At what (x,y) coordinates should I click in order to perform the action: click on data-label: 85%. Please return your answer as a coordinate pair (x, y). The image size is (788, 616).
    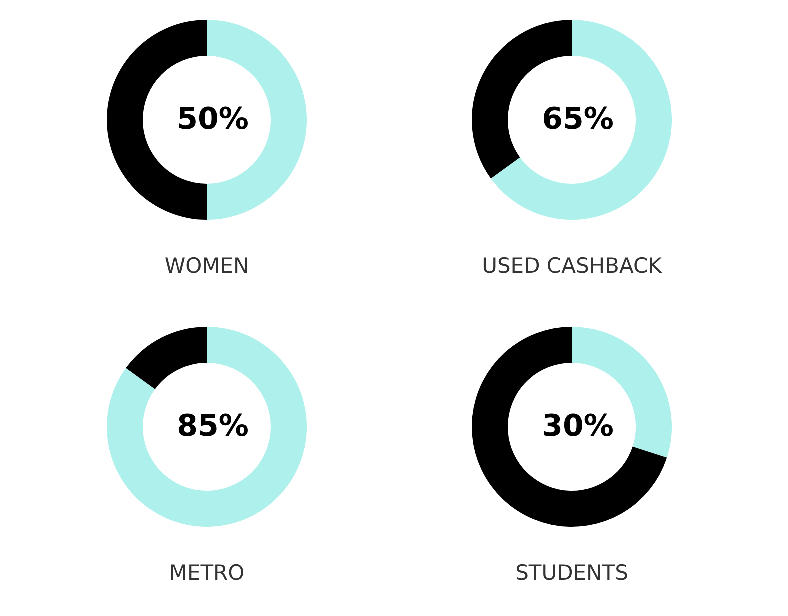
    Looking at the image, I should click on (213, 426).